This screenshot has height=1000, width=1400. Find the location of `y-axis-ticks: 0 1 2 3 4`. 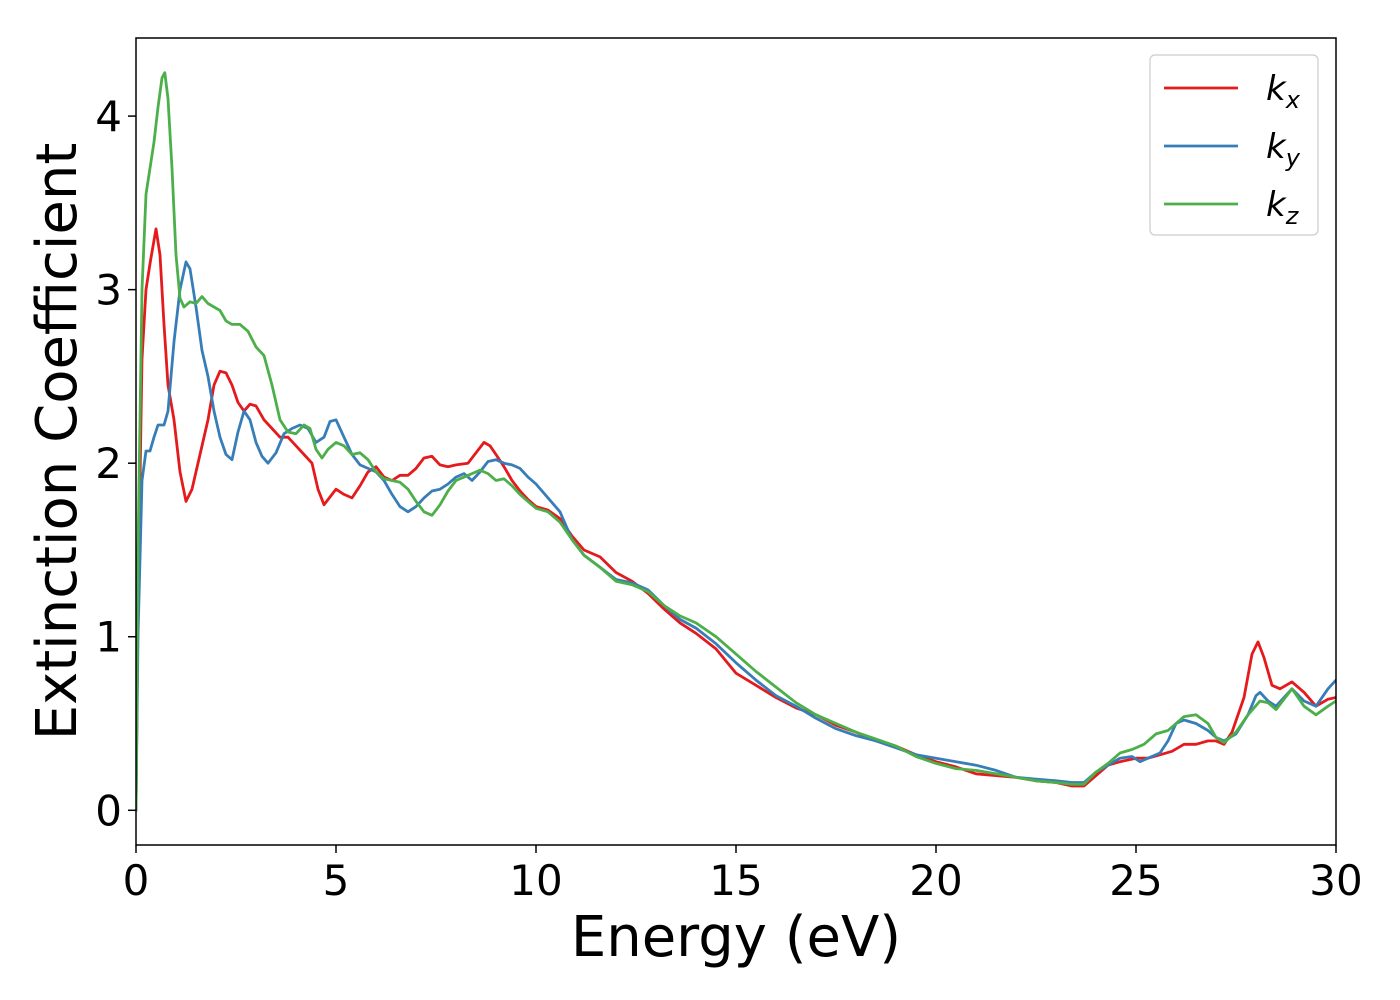

y-axis-ticks: 0 1 2 3 4 is located at coordinates (115, 463).